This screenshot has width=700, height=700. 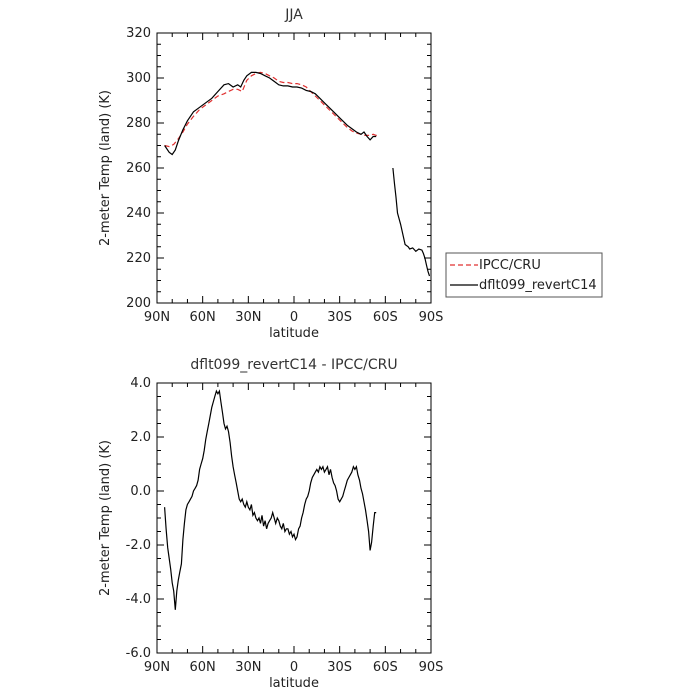 What do you see at coordinates (140, 437) in the screenshot?
I see `y-tick-label: 2.0` at bounding box center [140, 437].